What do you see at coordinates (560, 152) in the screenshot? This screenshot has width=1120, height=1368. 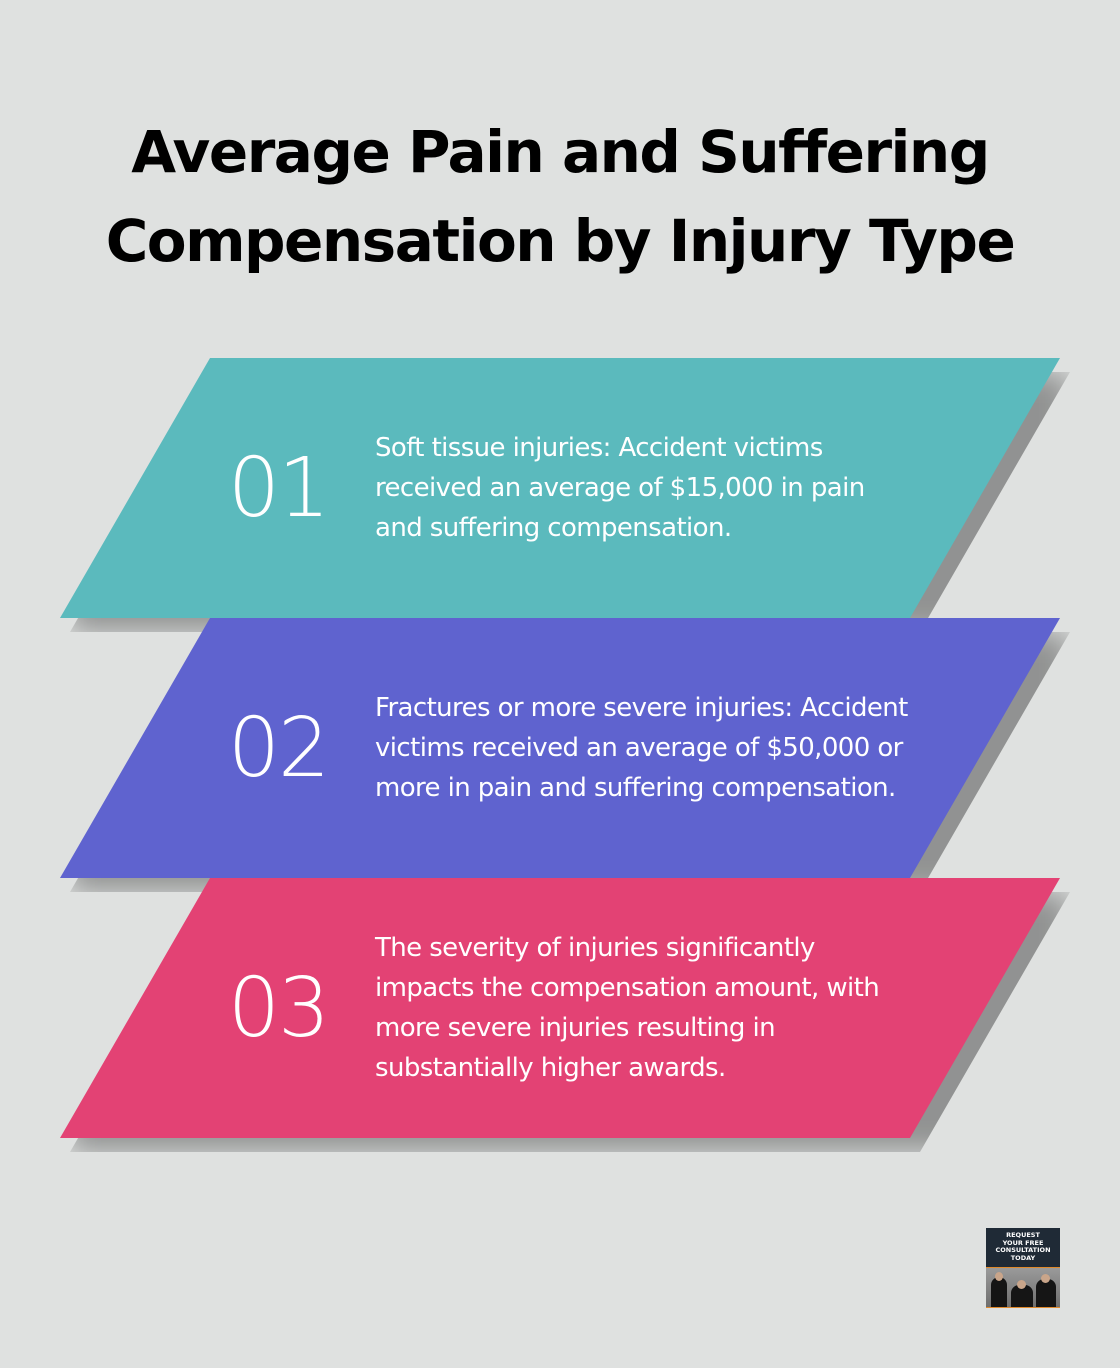 I see `page-title-line-1: Average Pain and Suffering` at bounding box center [560, 152].